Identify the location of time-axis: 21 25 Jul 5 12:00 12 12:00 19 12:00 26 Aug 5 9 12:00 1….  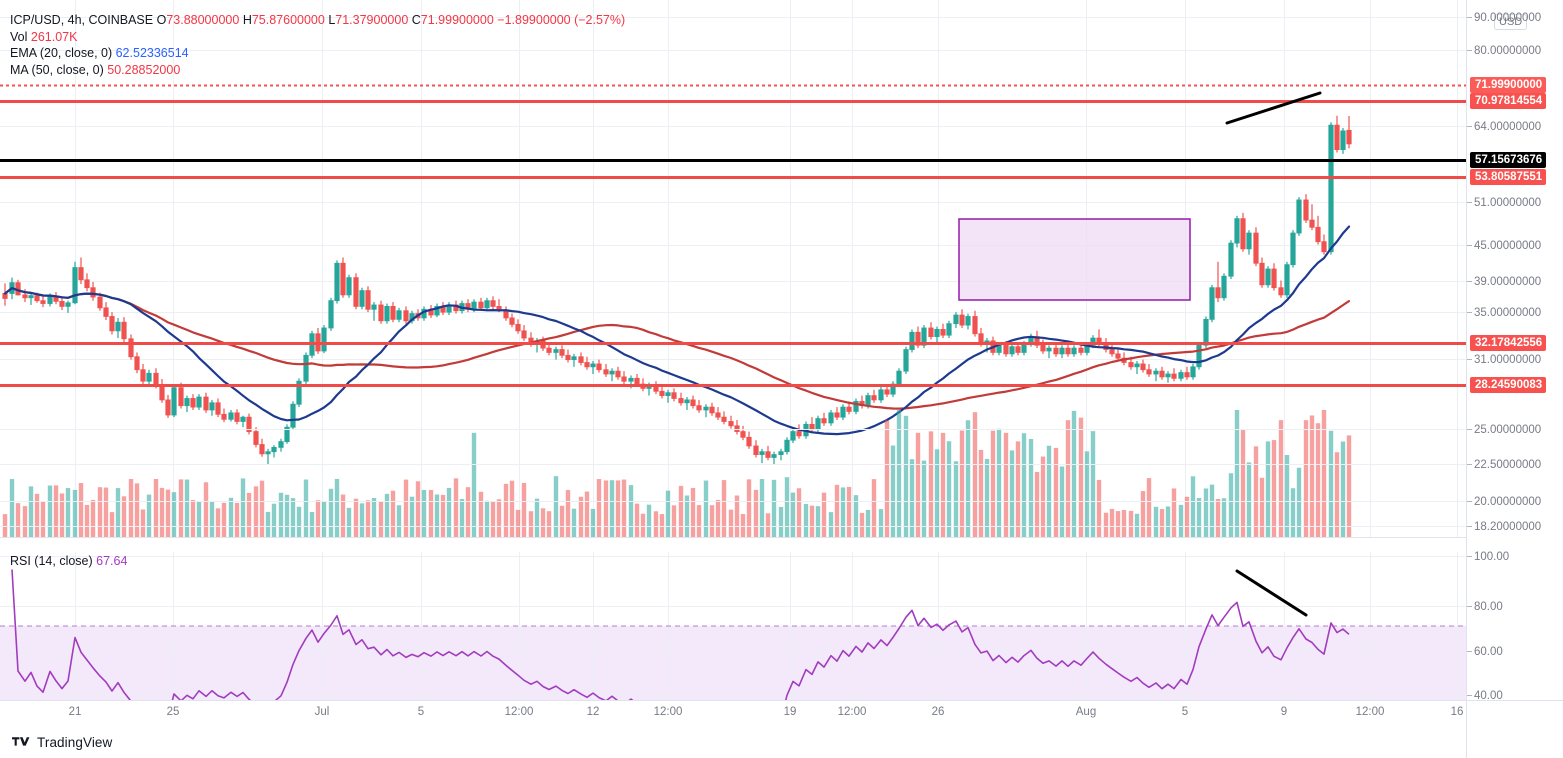
(781, 713).